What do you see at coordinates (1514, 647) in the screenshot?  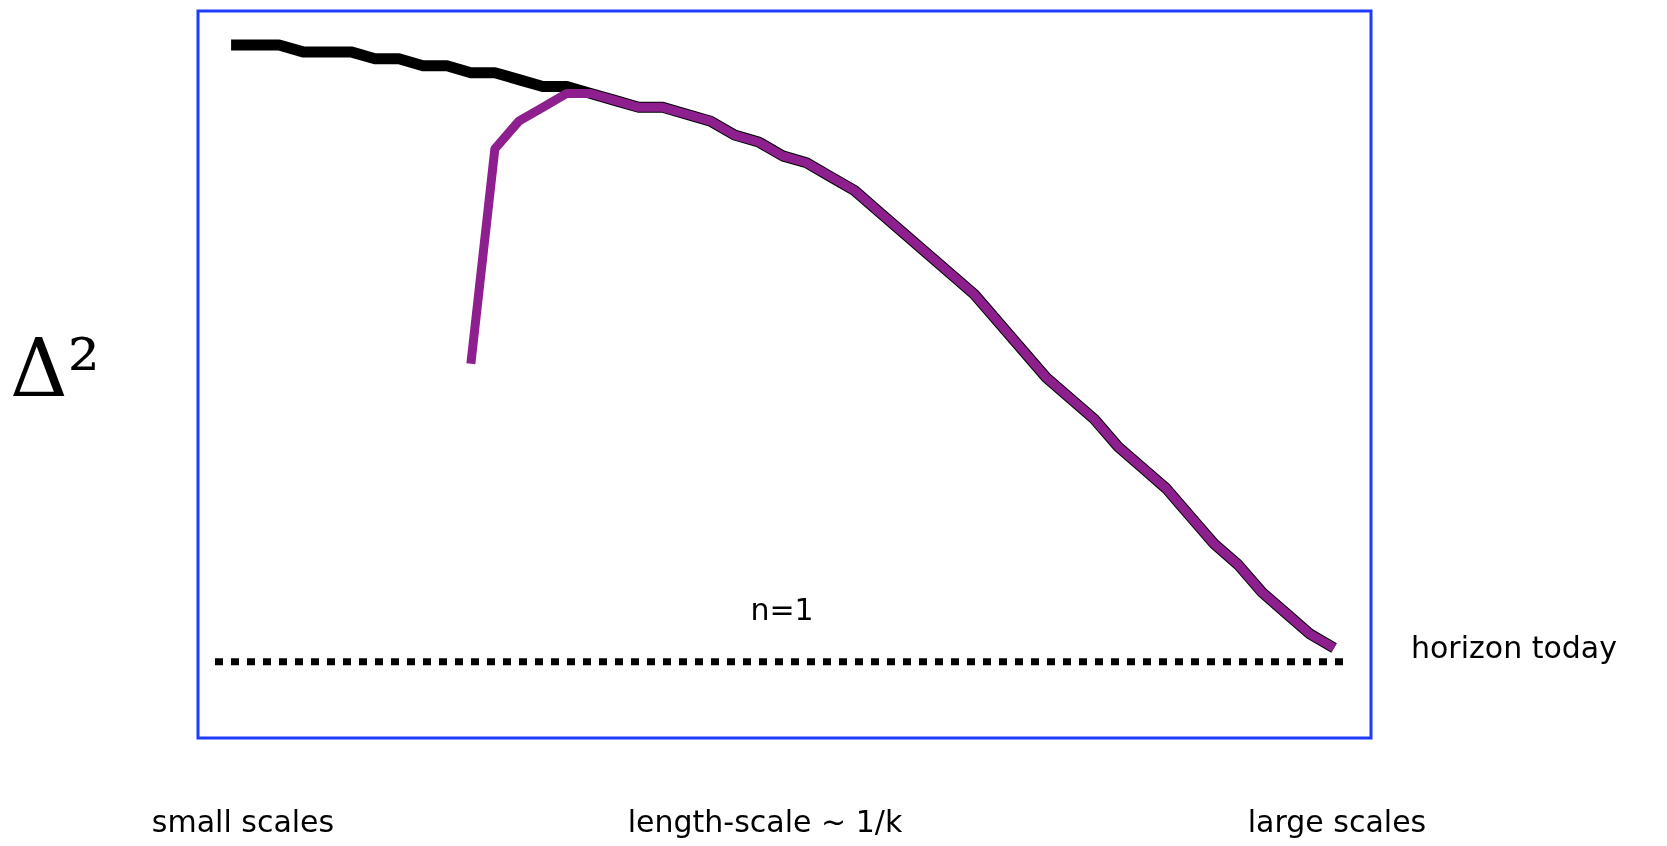 I see `ref-line-label: horizon today` at bounding box center [1514, 647].